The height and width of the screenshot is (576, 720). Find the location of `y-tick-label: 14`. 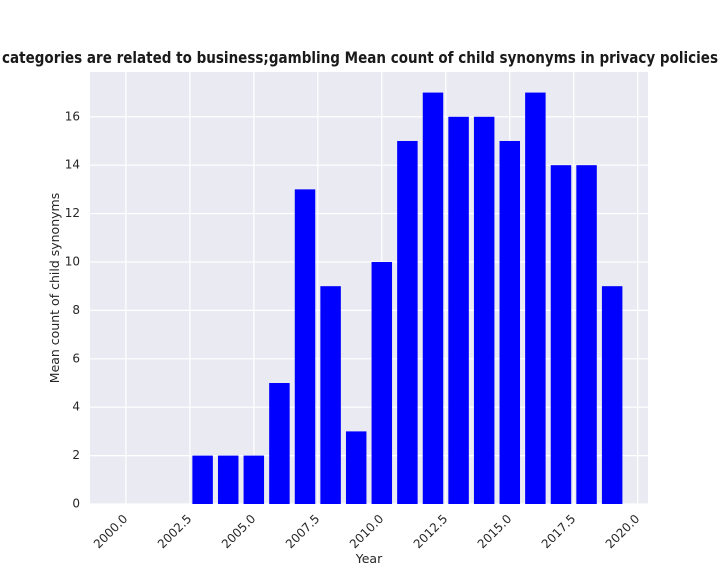

y-tick-label: 14 is located at coordinates (72, 165).